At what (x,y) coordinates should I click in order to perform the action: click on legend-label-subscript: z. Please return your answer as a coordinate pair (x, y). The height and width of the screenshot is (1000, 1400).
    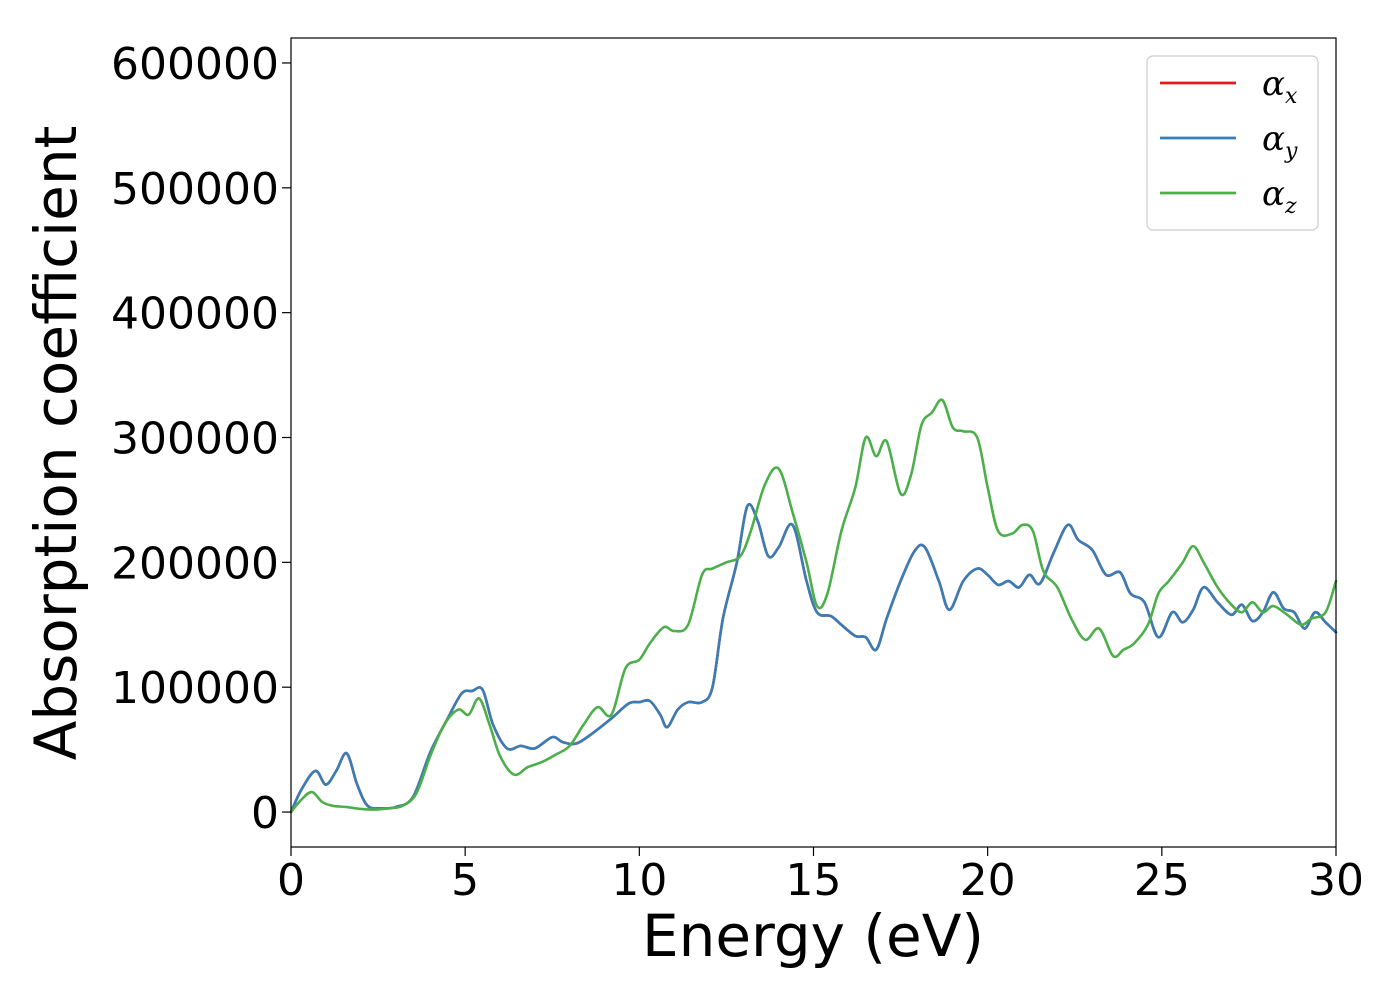
    Looking at the image, I should click on (1290, 206).